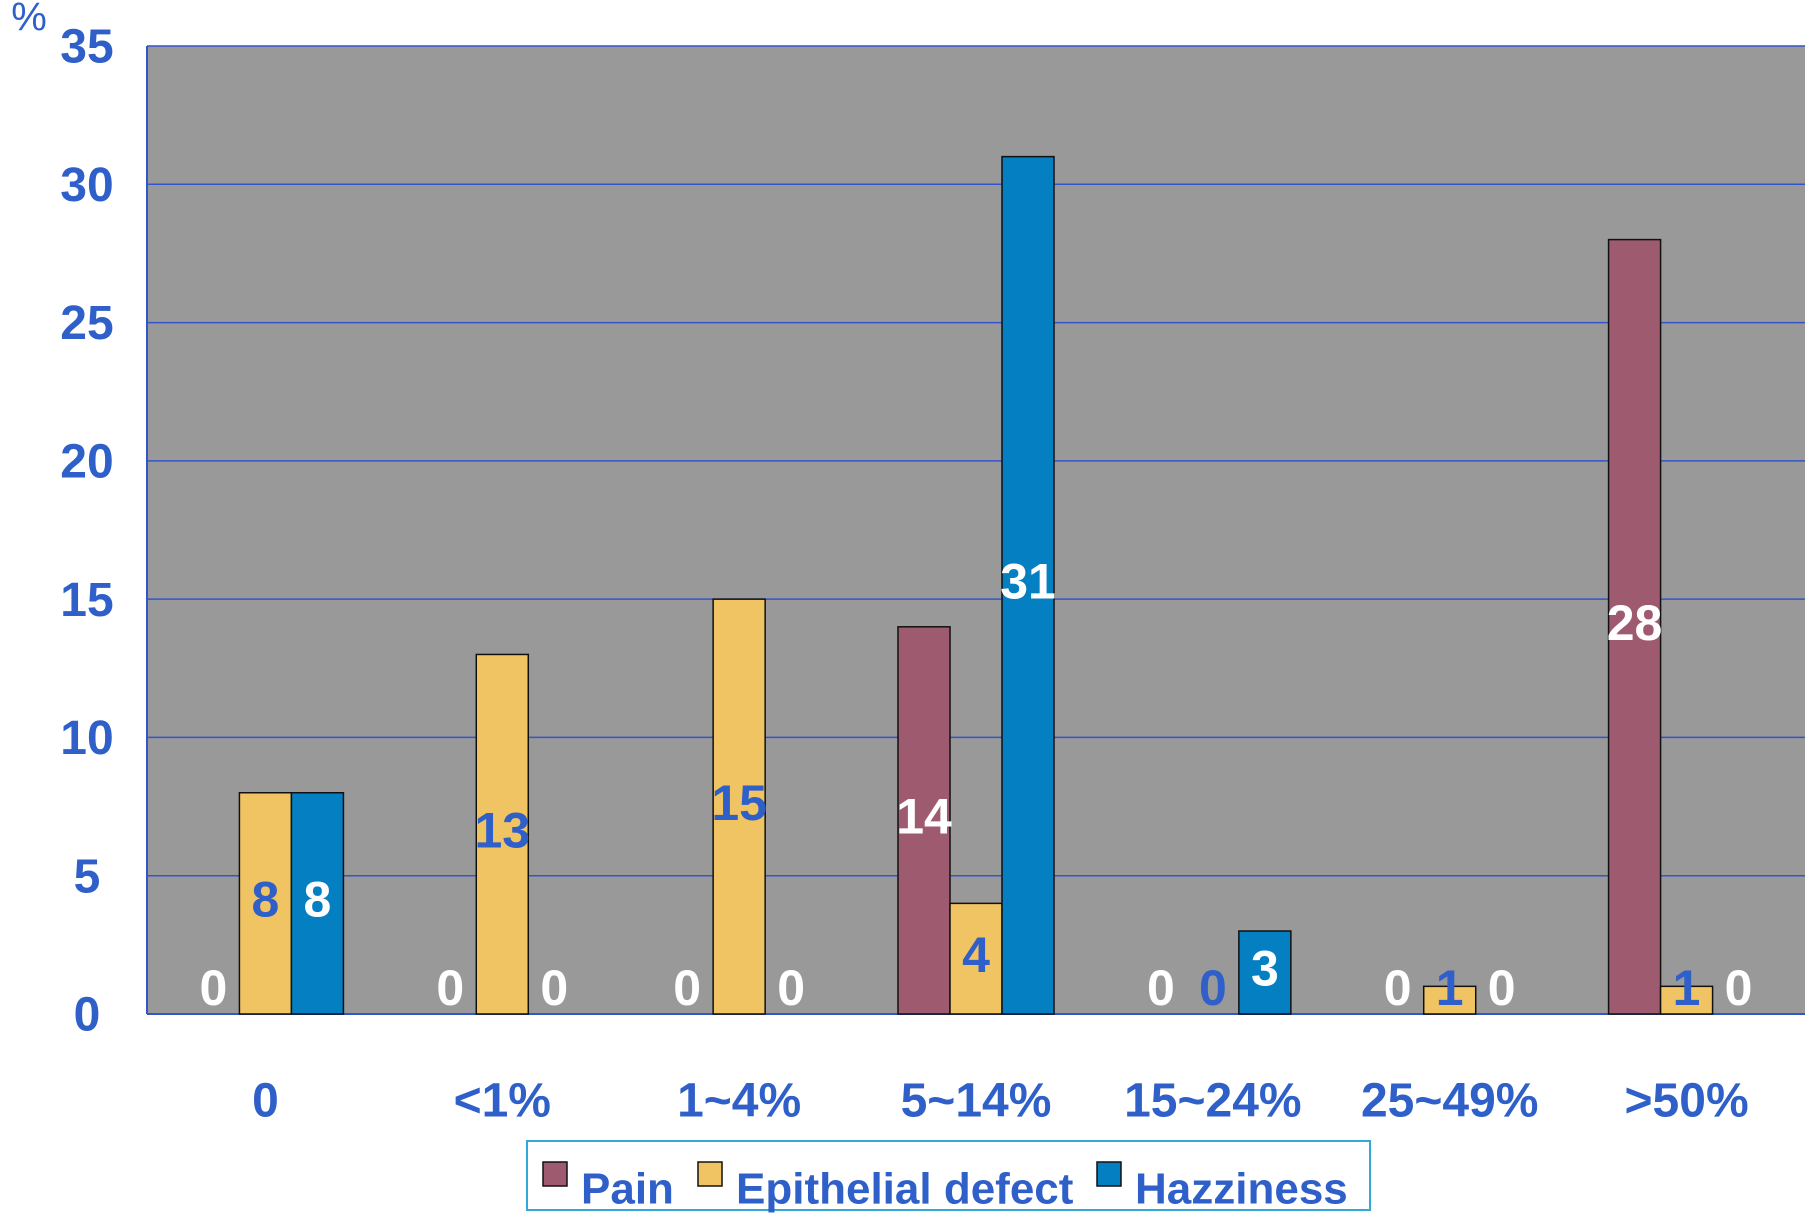  I want to click on x-tick-label: 1~4%, so click(739, 1101).